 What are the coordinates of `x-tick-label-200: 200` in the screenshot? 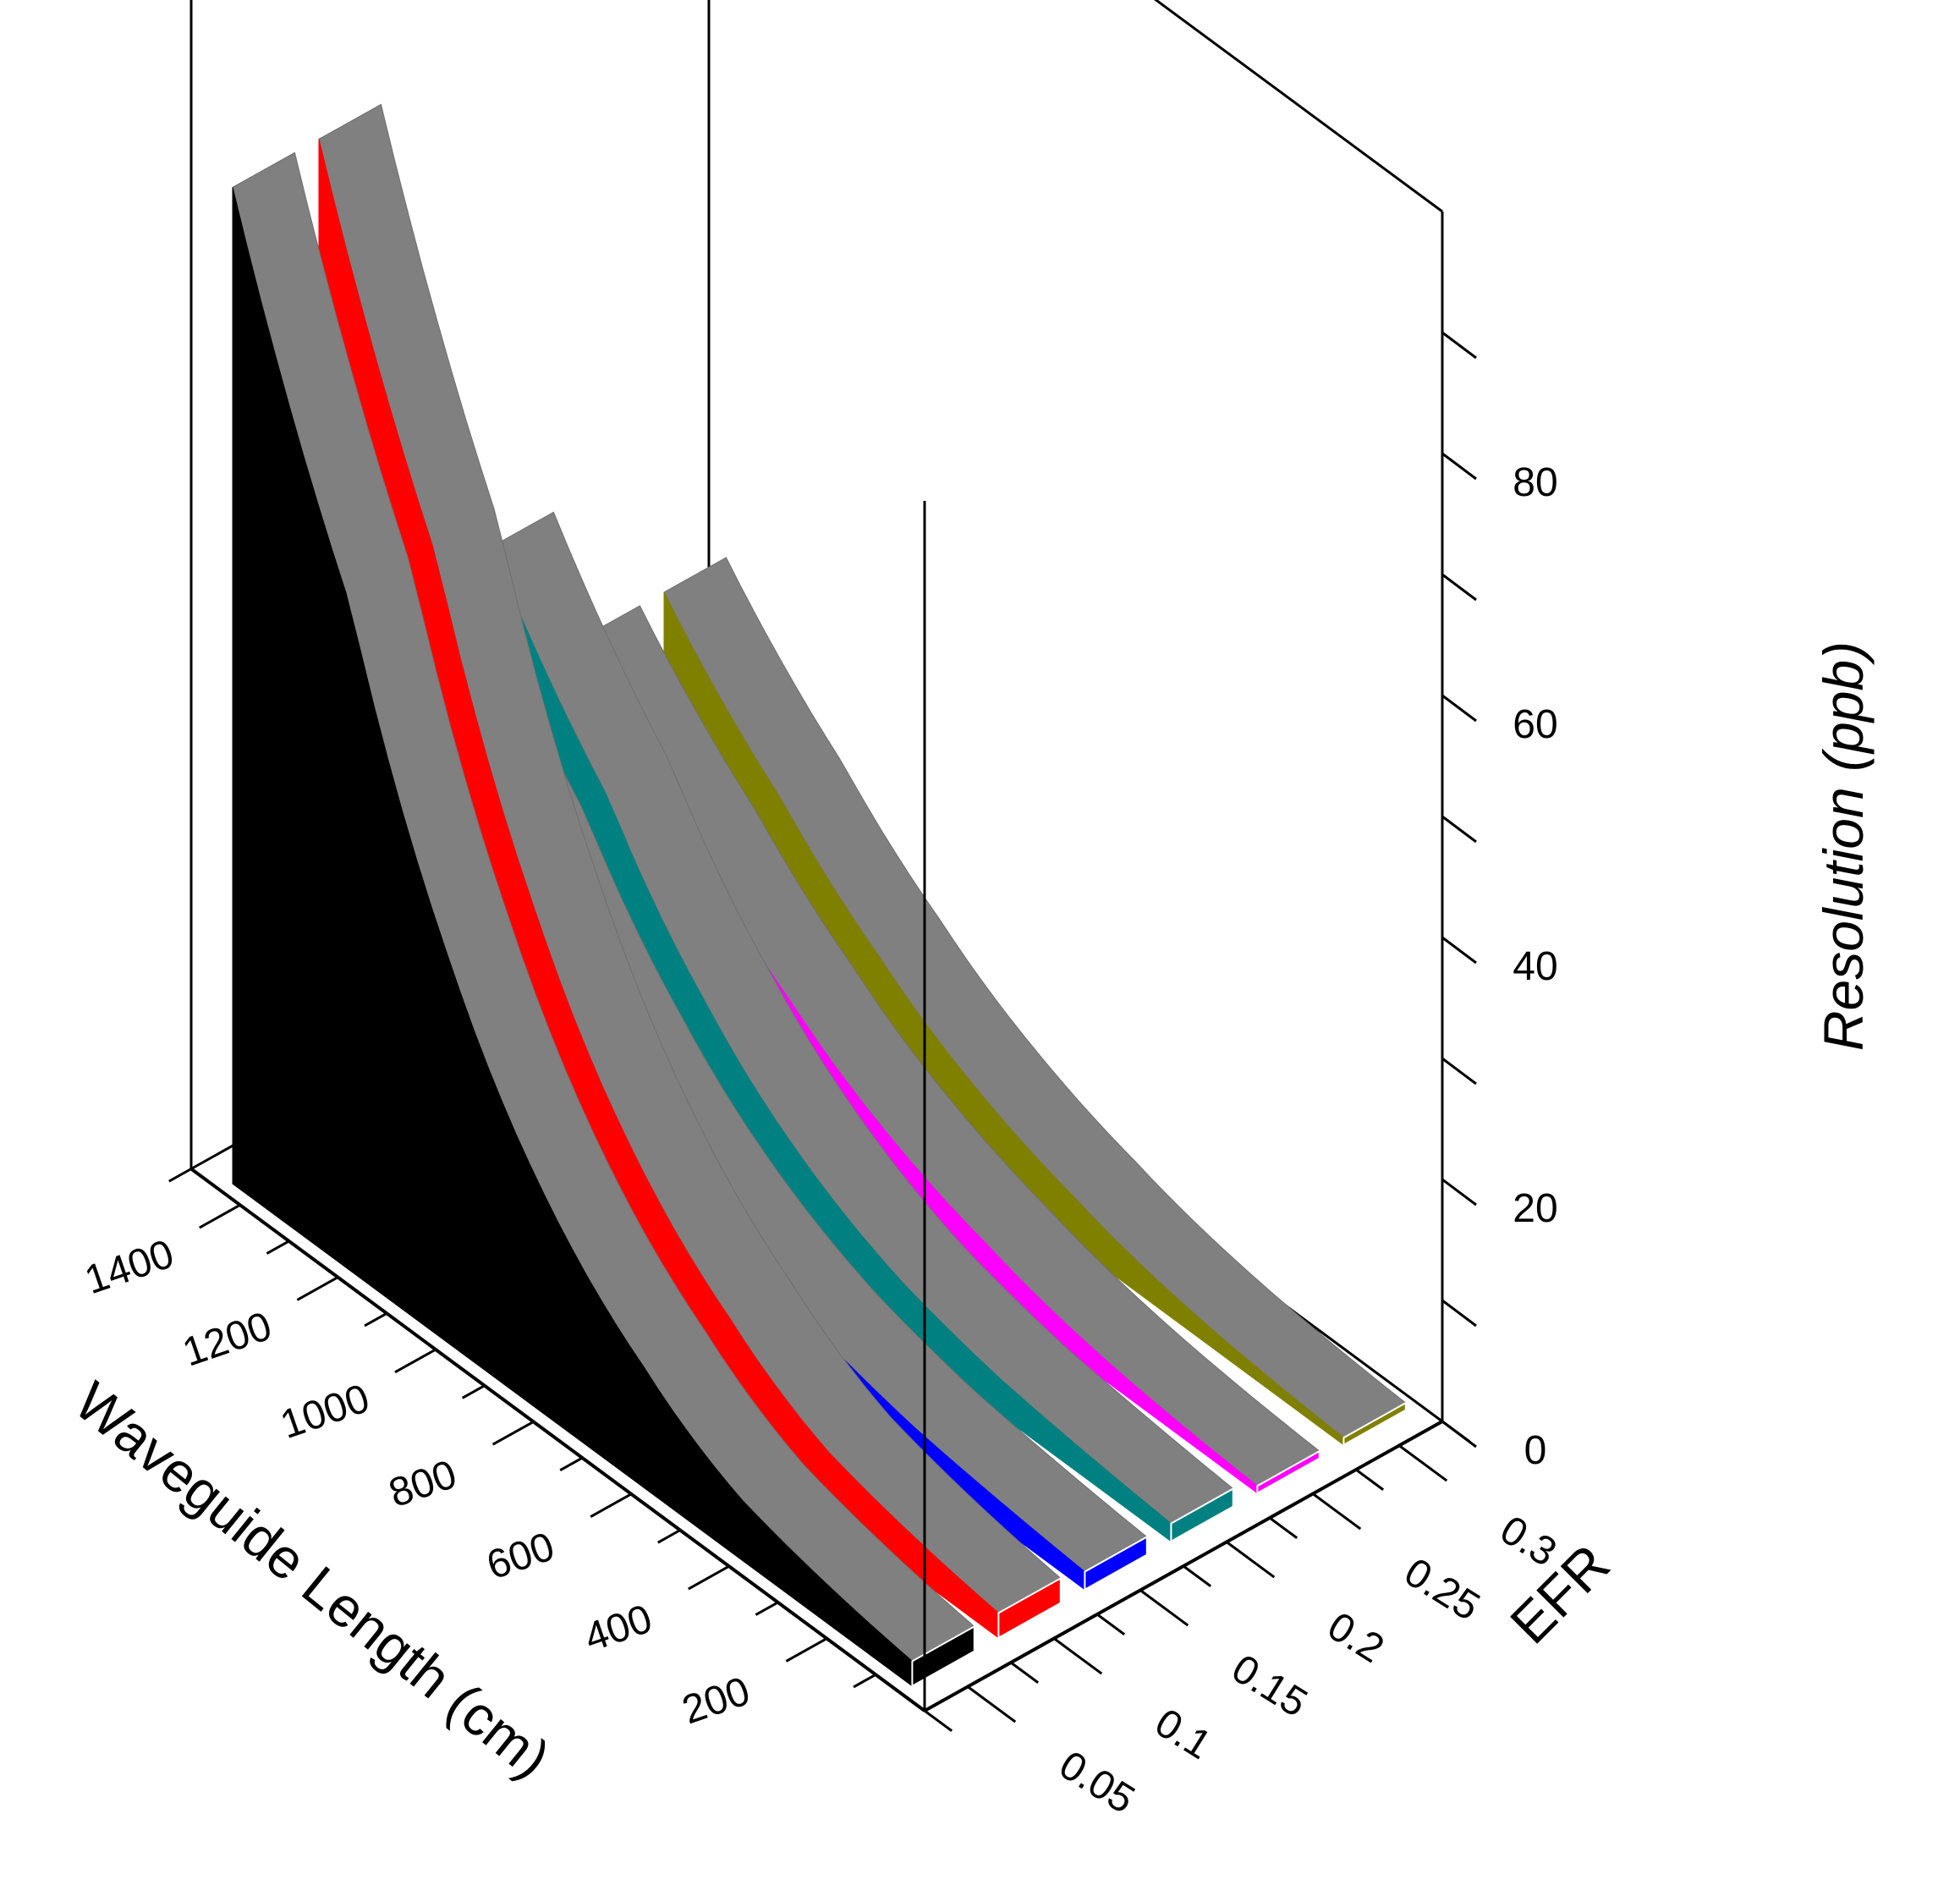 It's located at (716, 1700).